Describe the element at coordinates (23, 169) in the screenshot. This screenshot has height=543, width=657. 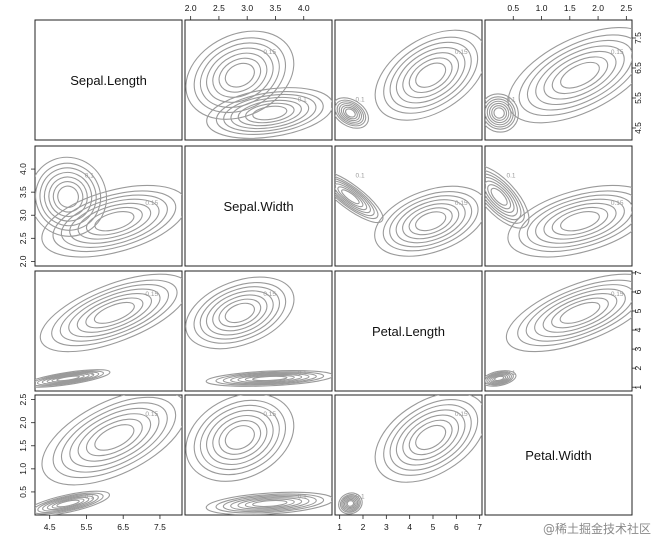
I see `tick-label: 4.0` at that location.